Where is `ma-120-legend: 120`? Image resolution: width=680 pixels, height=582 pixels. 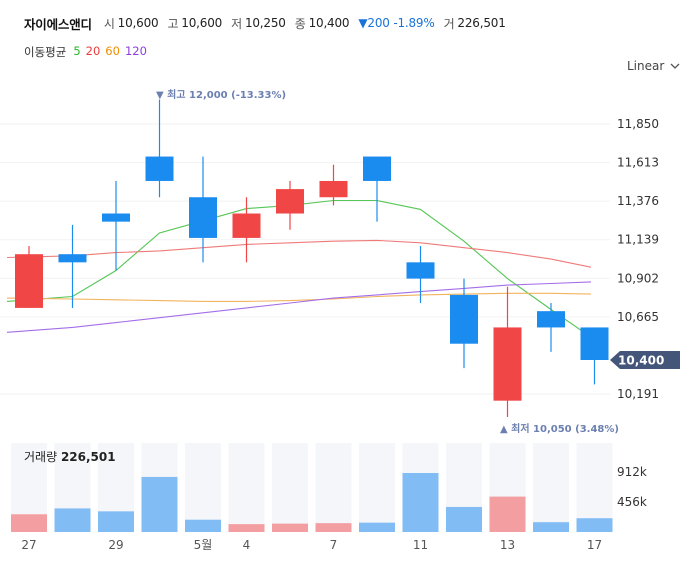
ma-120-legend: 120 is located at coordinates (135, 51).